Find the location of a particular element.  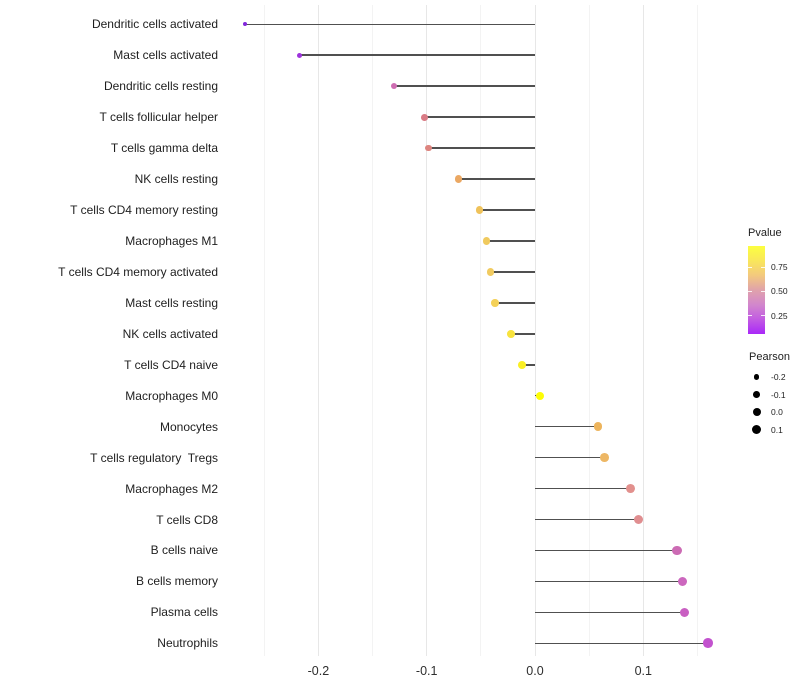

y-axis-label: B cells memory is located at coordinates (176, 581).